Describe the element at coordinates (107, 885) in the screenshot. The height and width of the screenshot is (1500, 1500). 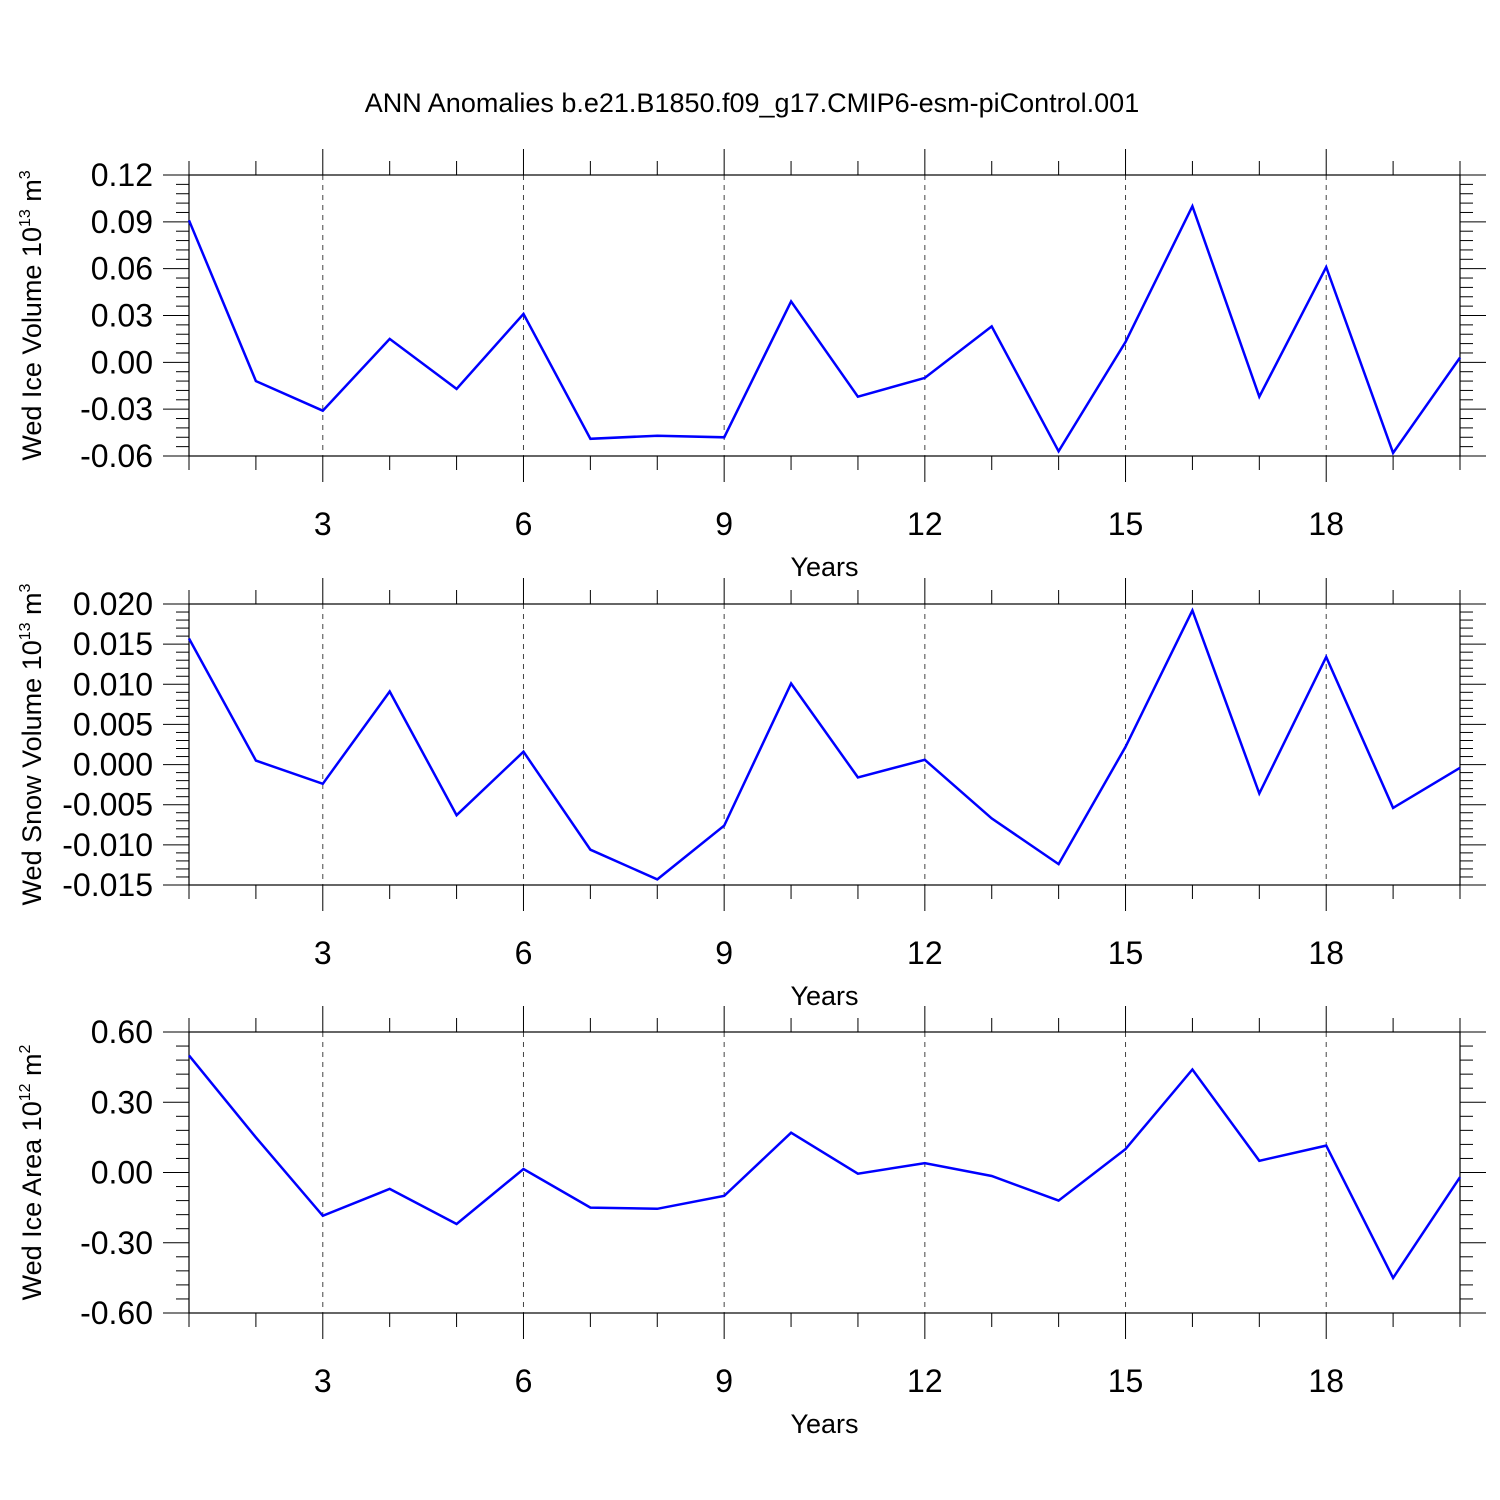
I see `y-tick-label: -0.015` at that location.